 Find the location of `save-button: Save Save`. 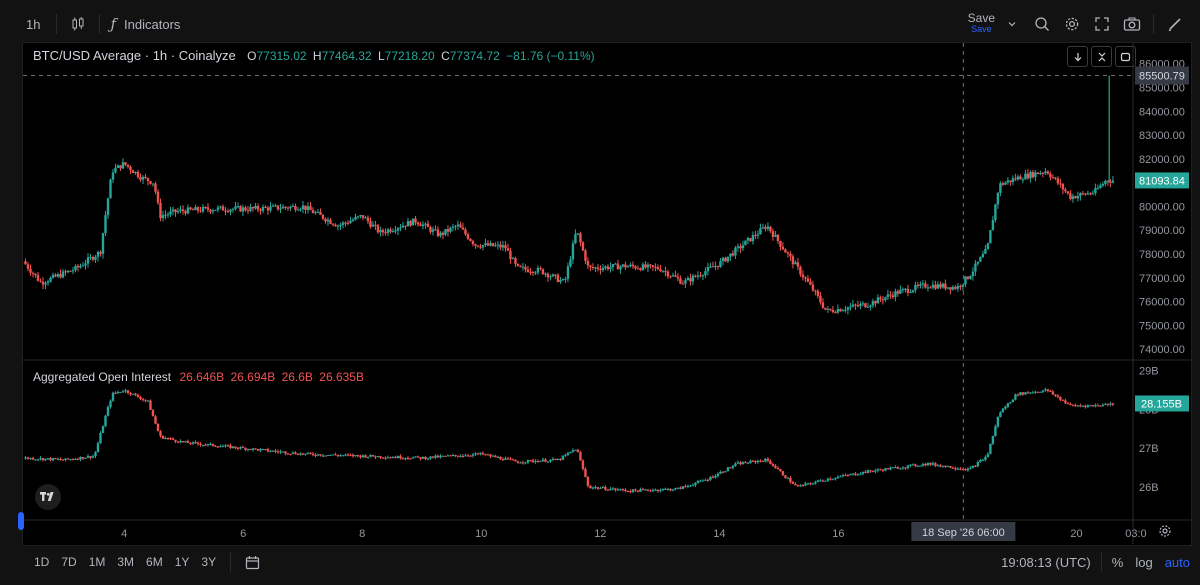

save-button: Save Save is located at coordinates (981, 23).